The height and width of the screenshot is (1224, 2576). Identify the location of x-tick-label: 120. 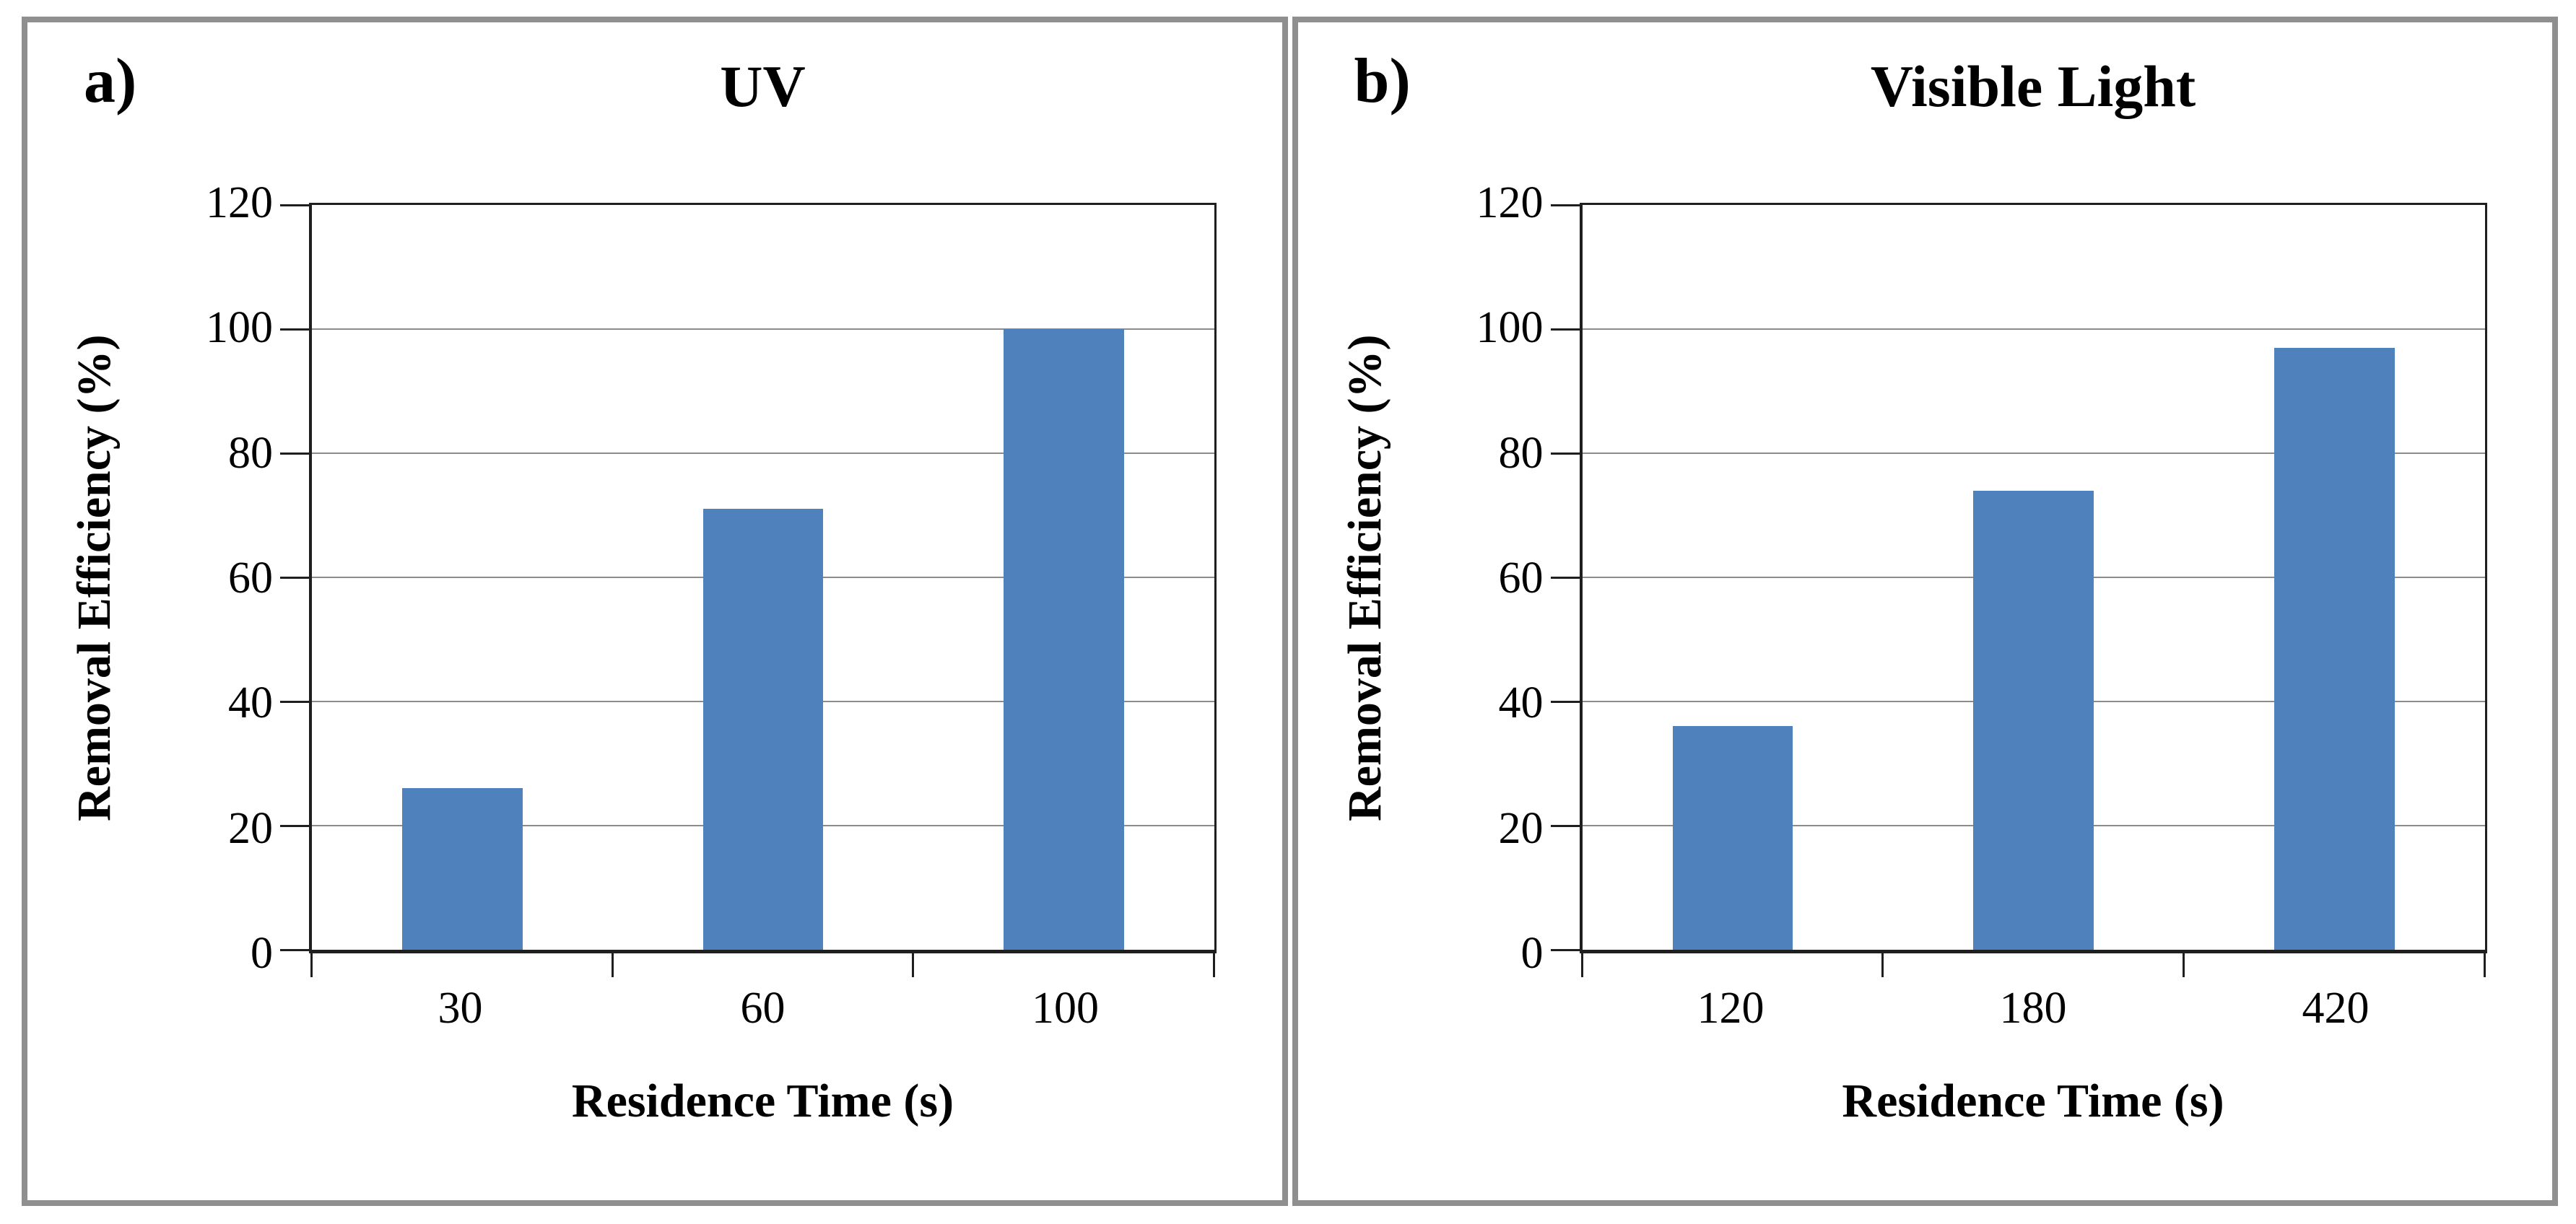
(1731, 1008).